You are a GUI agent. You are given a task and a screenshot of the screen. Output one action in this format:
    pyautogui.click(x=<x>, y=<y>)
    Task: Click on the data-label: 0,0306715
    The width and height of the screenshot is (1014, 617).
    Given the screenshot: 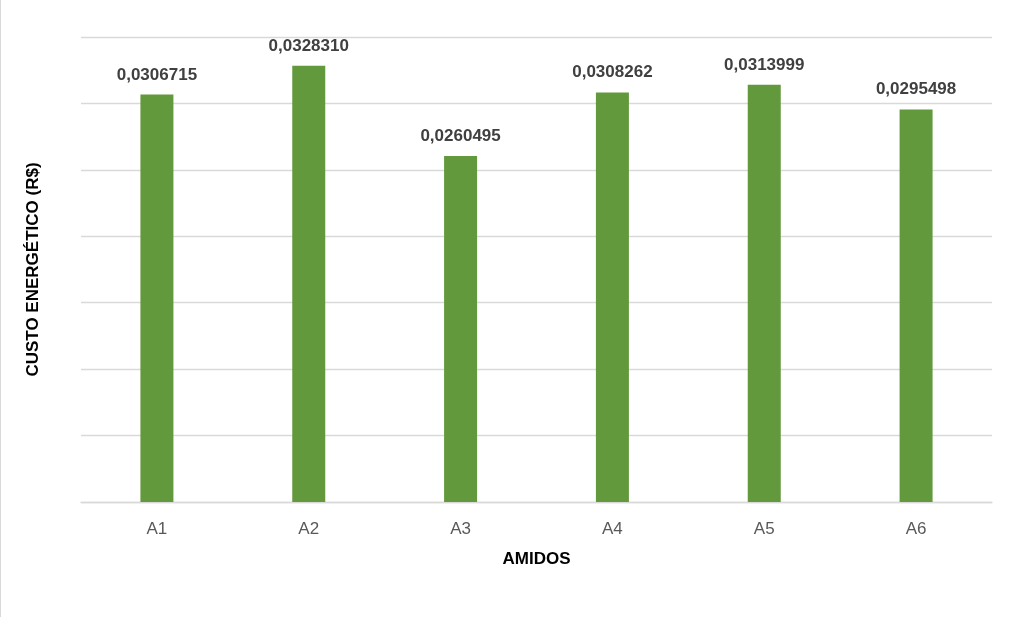 What is the action you would take?
    pyautogui.click(x=157, y=74)
    